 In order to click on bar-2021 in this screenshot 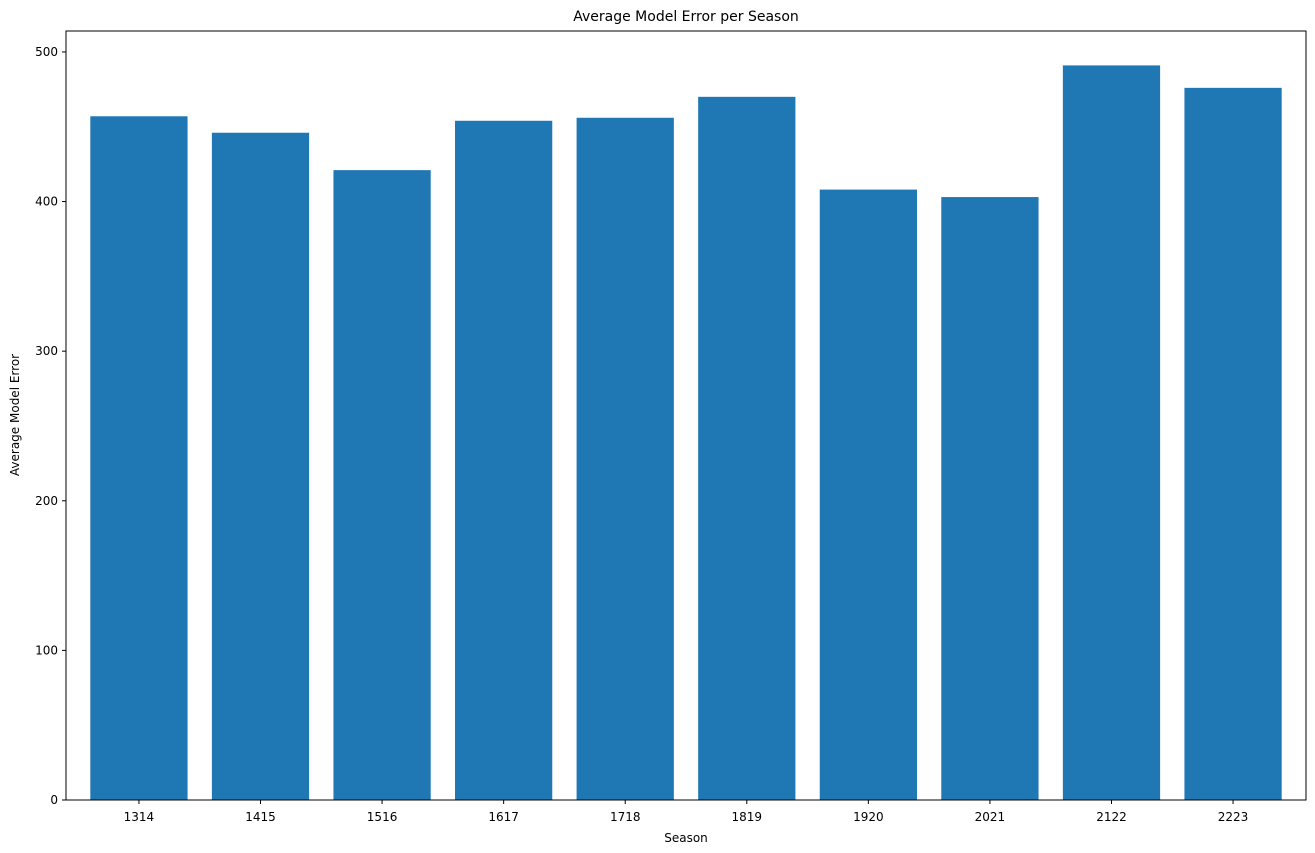, I will do `click(990, 498)`.